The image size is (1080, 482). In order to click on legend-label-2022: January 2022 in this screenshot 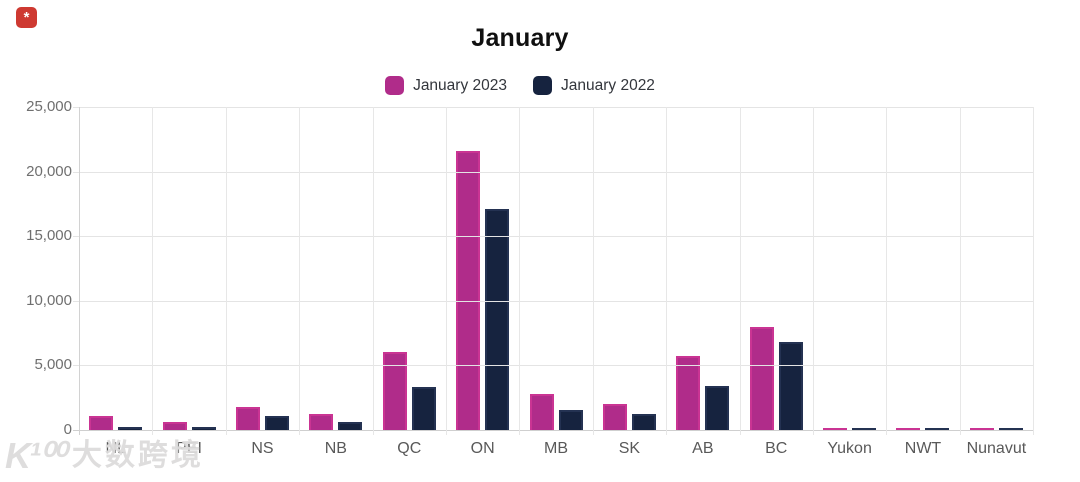, I will do `click(608, 85)`.